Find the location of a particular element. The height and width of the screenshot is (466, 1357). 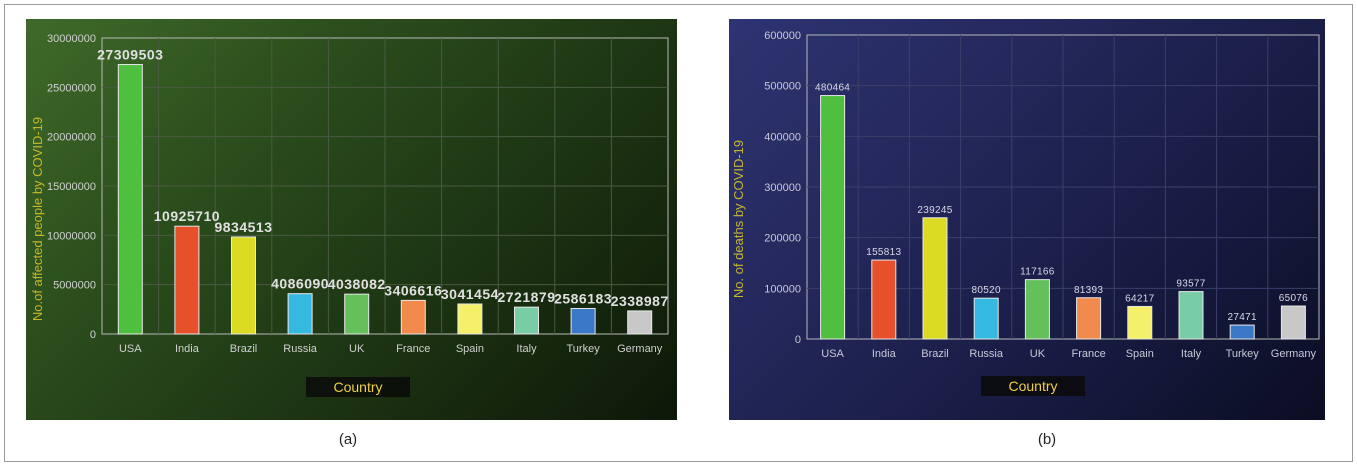

a-y-tick-label: 15000000 is located at coordinates (71, 187).